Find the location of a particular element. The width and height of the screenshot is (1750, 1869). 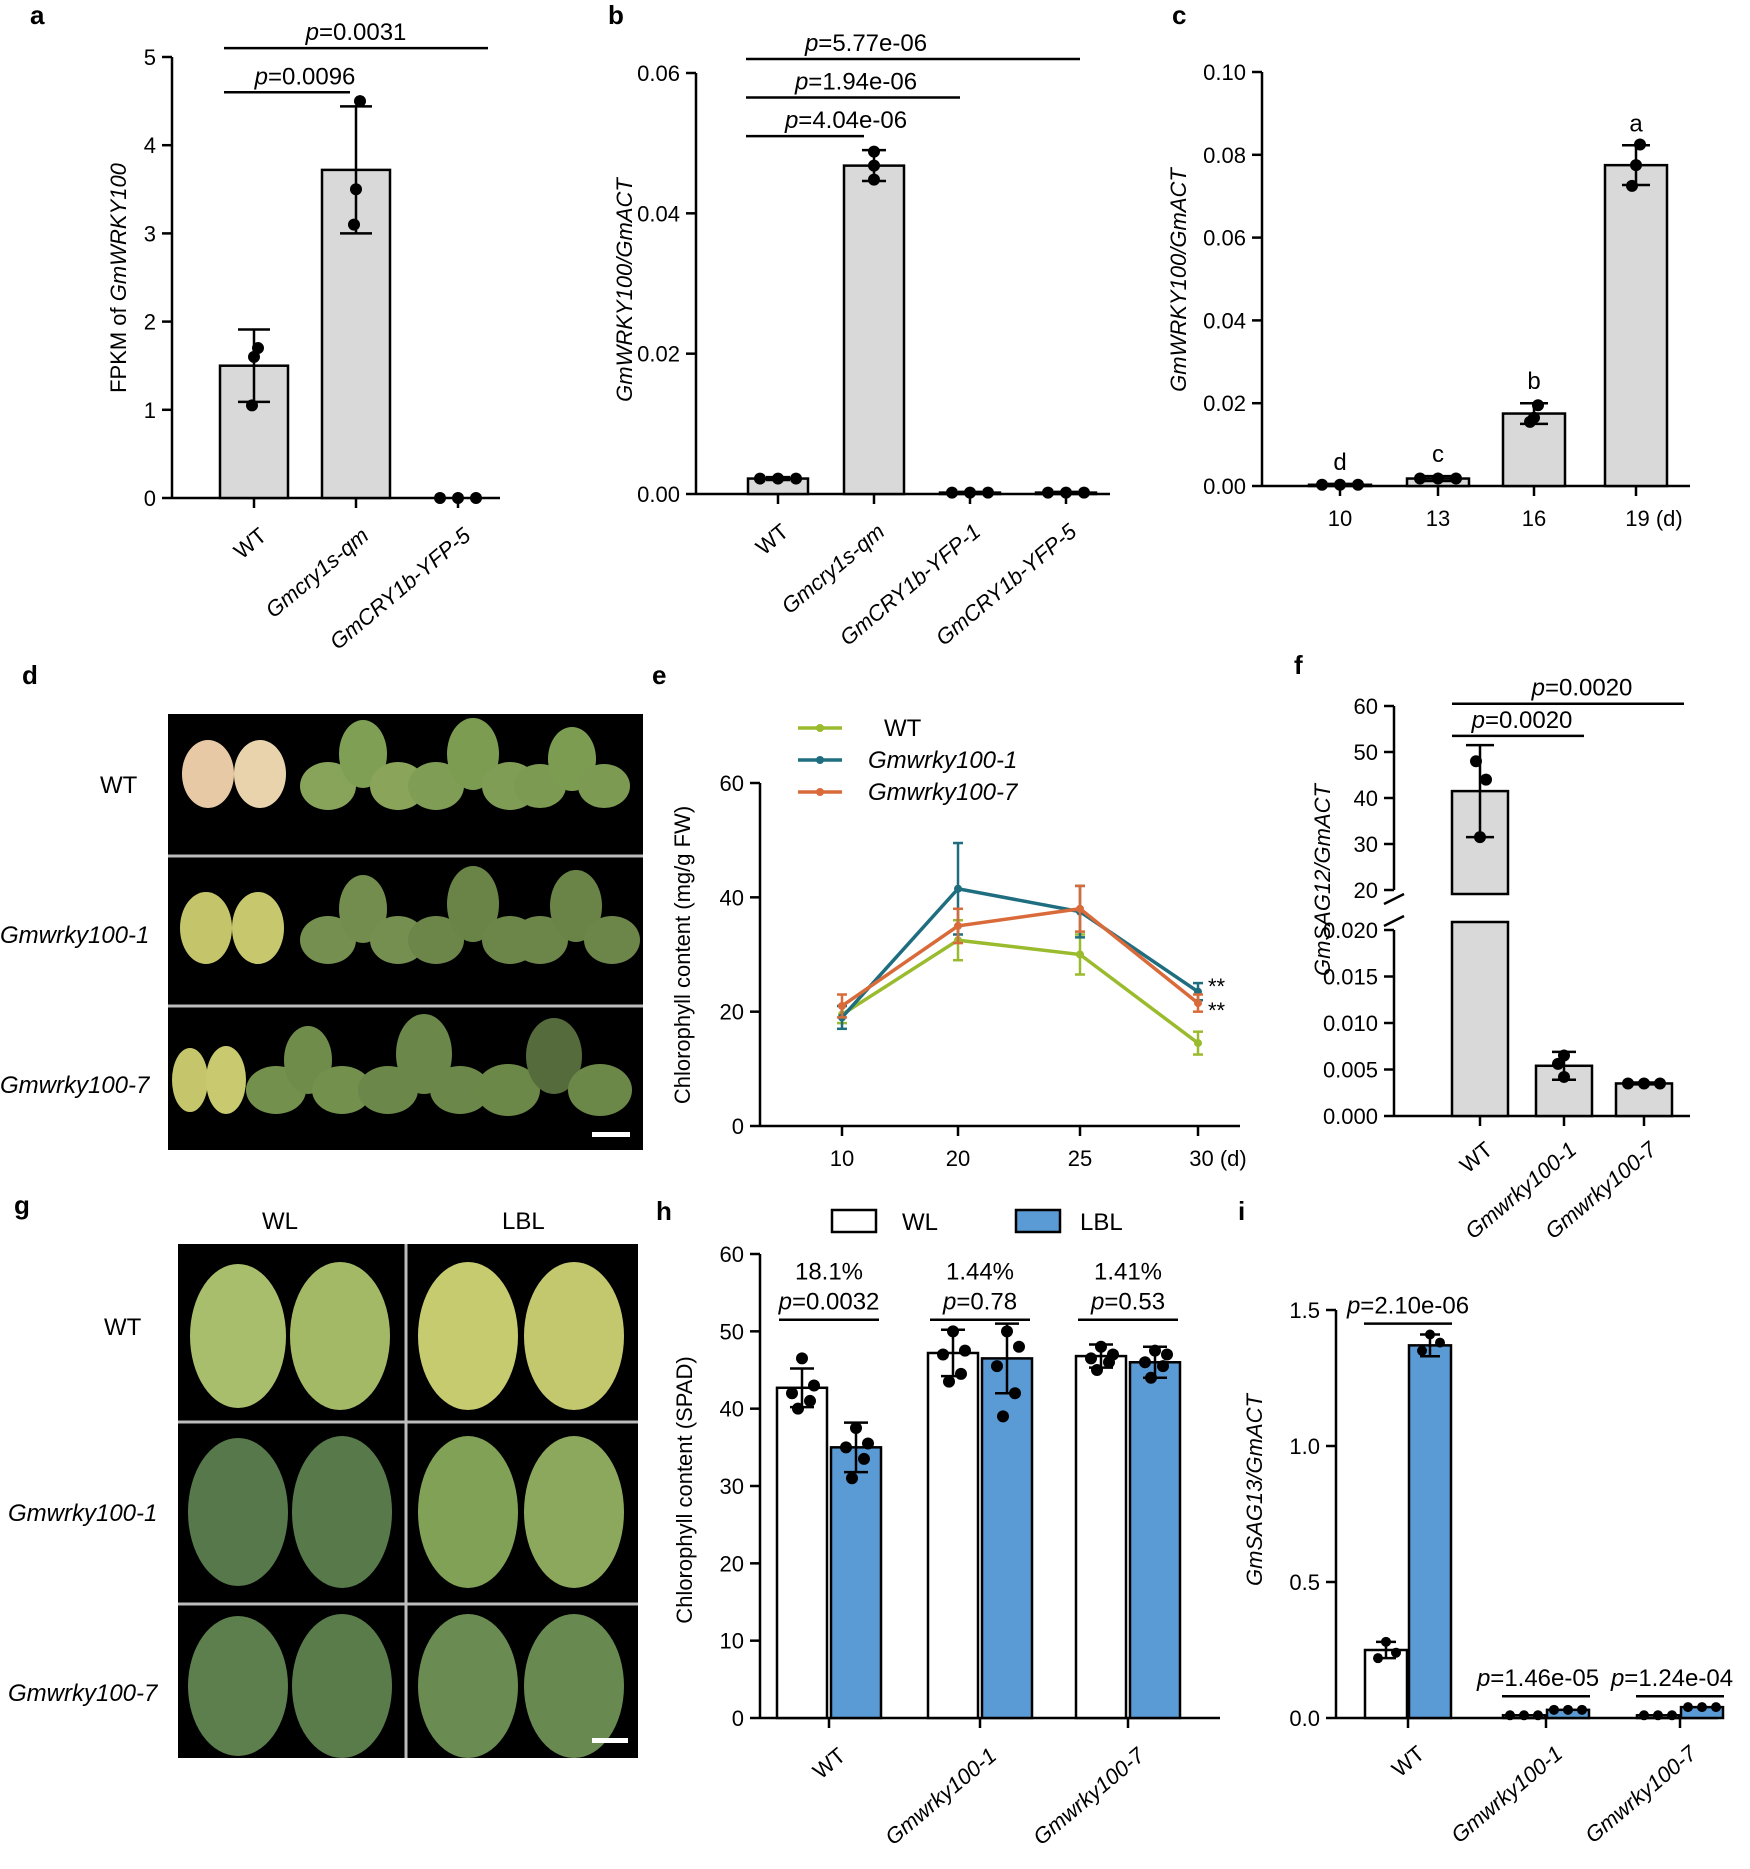

i-sig-label: p=1.46e-05 is located at coordinates (1537, 1678).